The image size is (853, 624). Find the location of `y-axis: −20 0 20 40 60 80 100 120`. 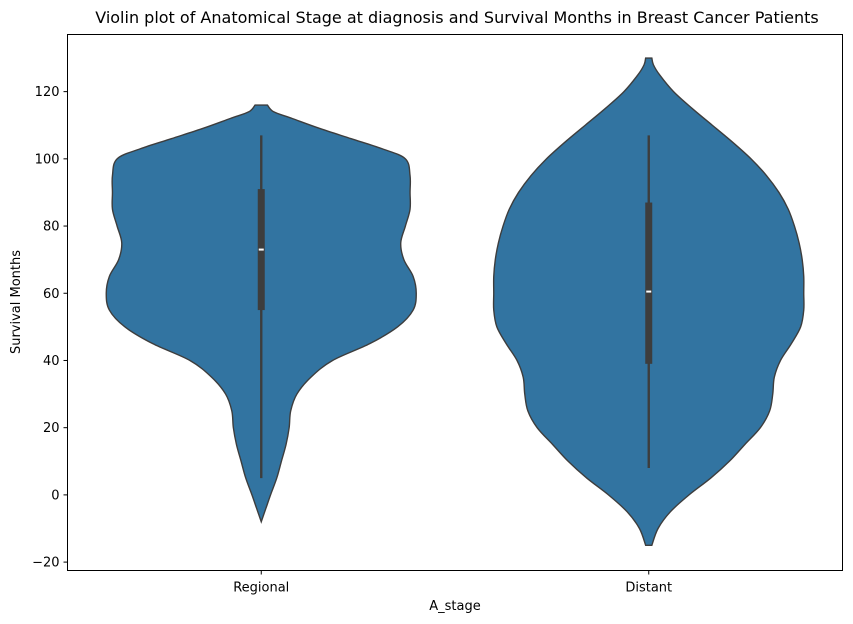

y-axis: −20 0 20 40 60 80 100 120 is located at coordinates (50, 328).